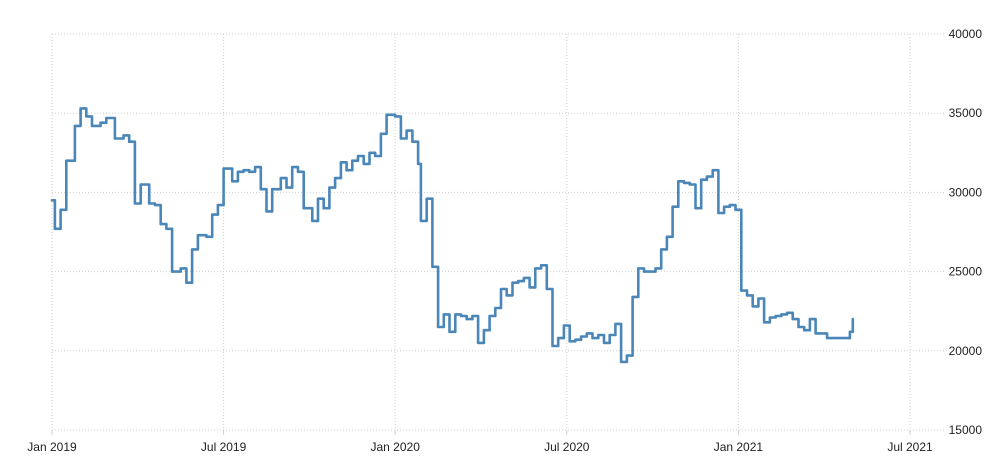 Image resolution: width=1006 pixels, height=471 pixels. Describe the element at coordinates (966, 192) in the screenshot. I see `y-tick-label: 30000` at that location.